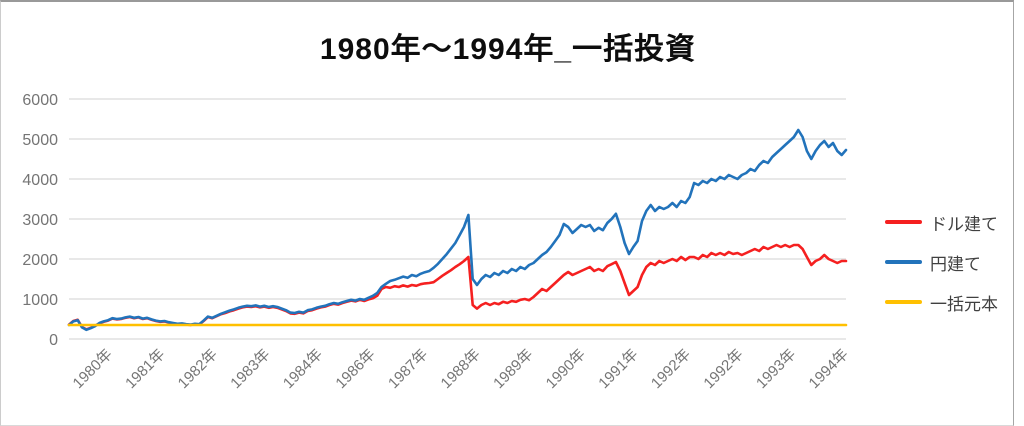 The image size is (1024, 426). Describe the element at coordinates (40, 300) in the screenshot. I see `y-tick-label-1000: 1000` at that location.